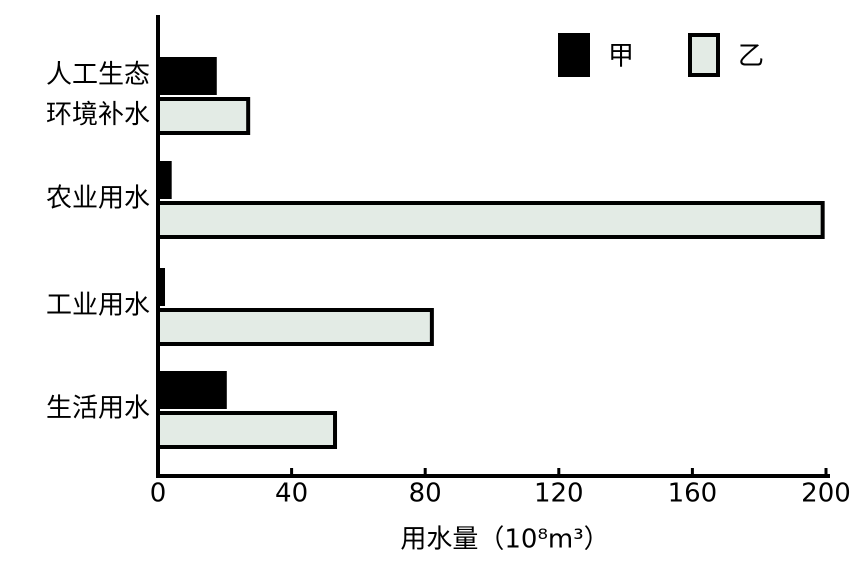  I want to click on x-tick-label: 200, so click(826, 494).